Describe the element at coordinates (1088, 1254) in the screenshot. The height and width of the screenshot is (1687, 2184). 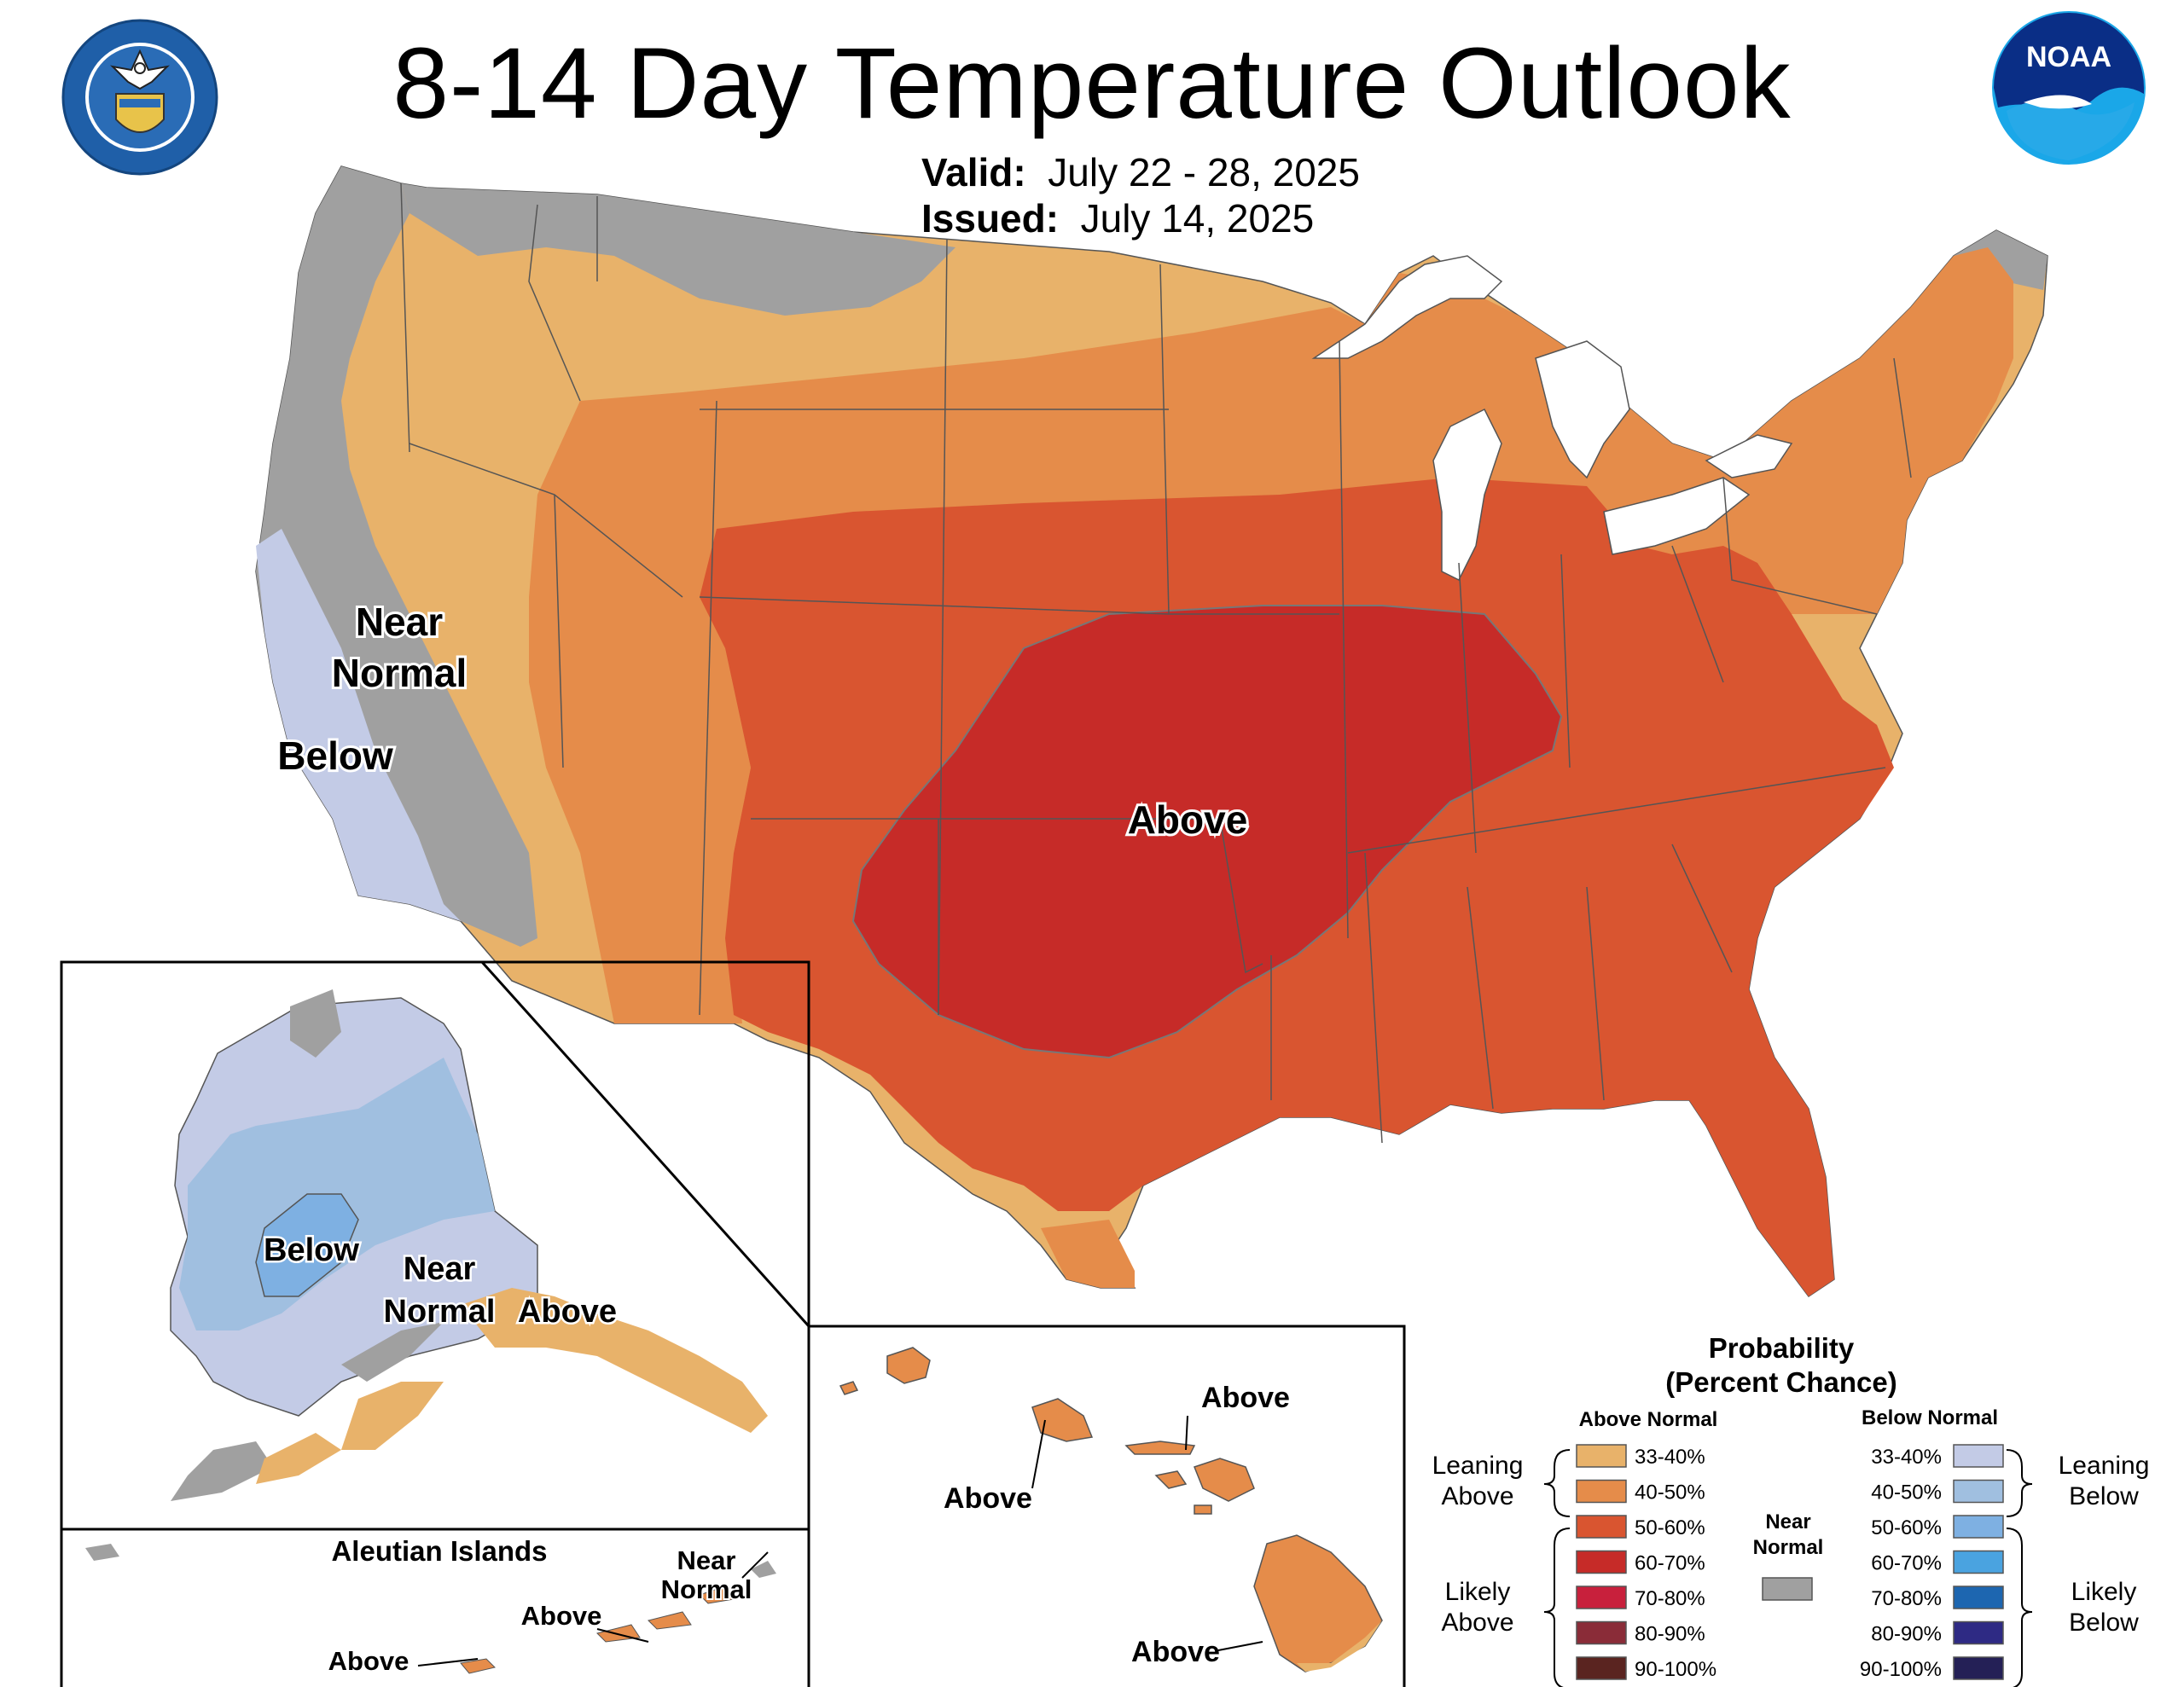
I see `conus-above-40-50-texas-region` at that location.